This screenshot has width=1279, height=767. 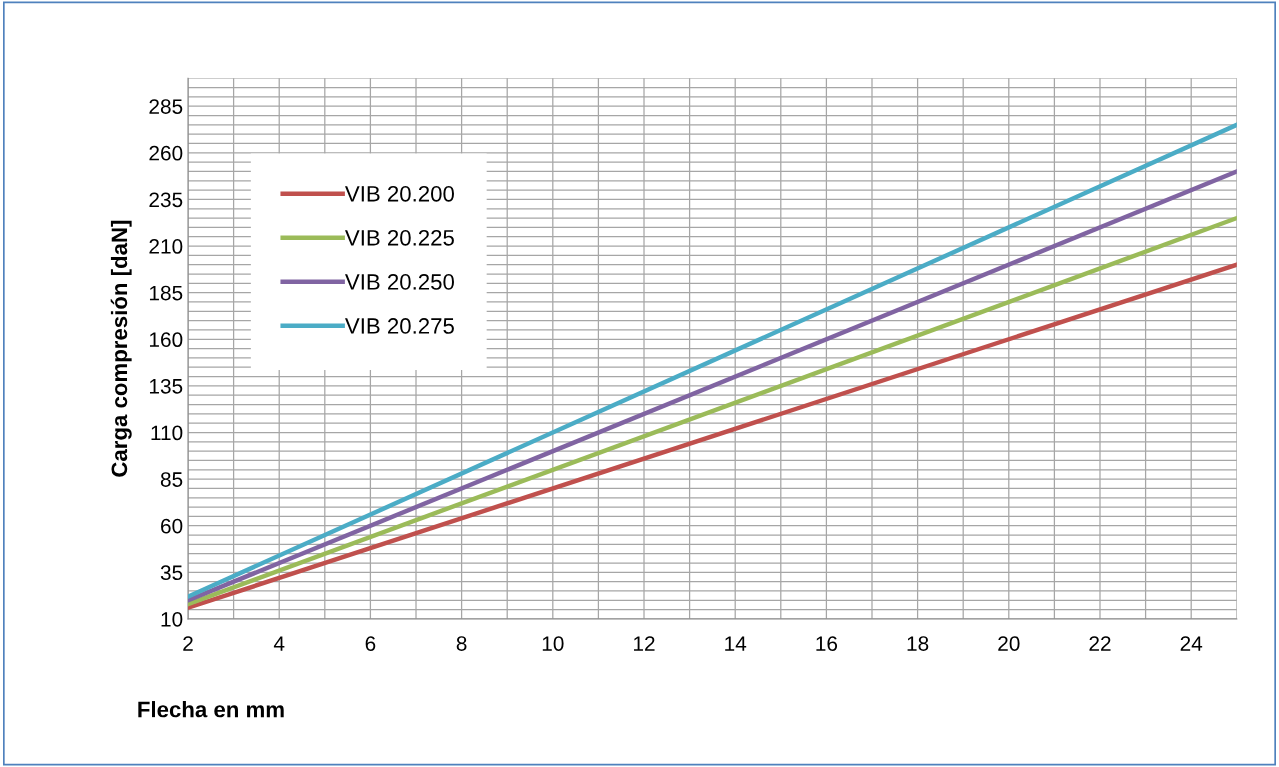 I want to click on legend-label: VIB 20.225, so click(x=399, y=237).